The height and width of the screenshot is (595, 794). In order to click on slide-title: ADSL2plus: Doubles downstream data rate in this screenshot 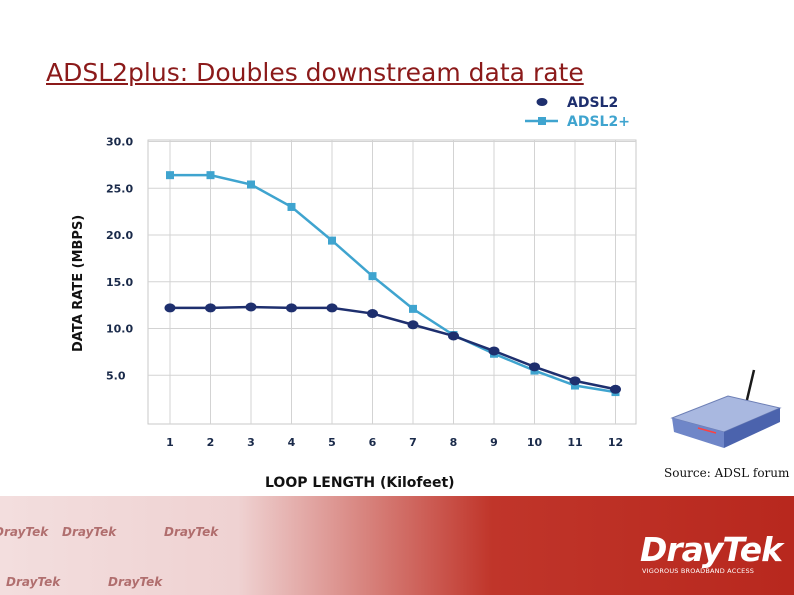, I will do `click(315, 72)`.